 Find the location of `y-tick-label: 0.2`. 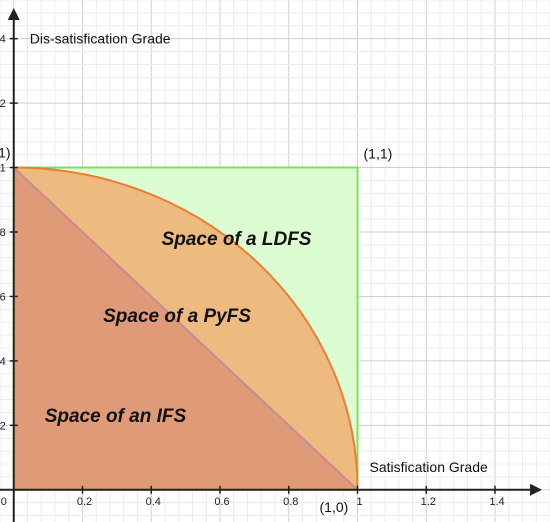

y-tick-label: 0.2 is located at coordinates (3, 426).